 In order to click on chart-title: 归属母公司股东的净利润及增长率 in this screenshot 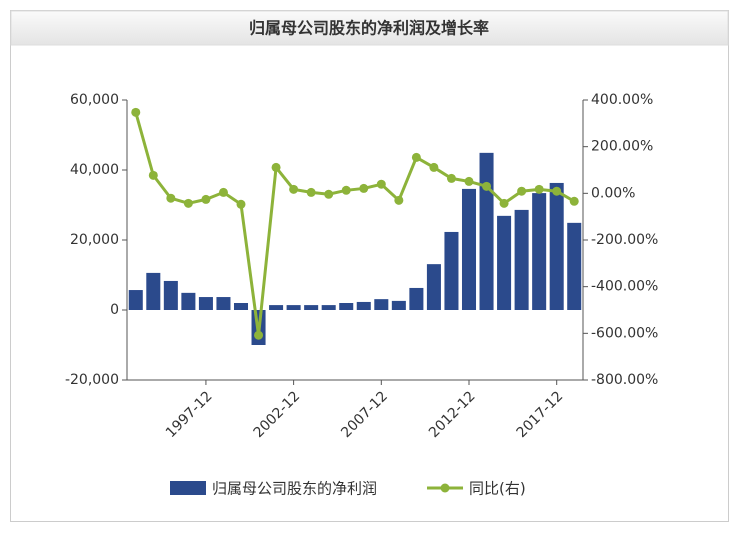, I will do `click(369, 28)`.